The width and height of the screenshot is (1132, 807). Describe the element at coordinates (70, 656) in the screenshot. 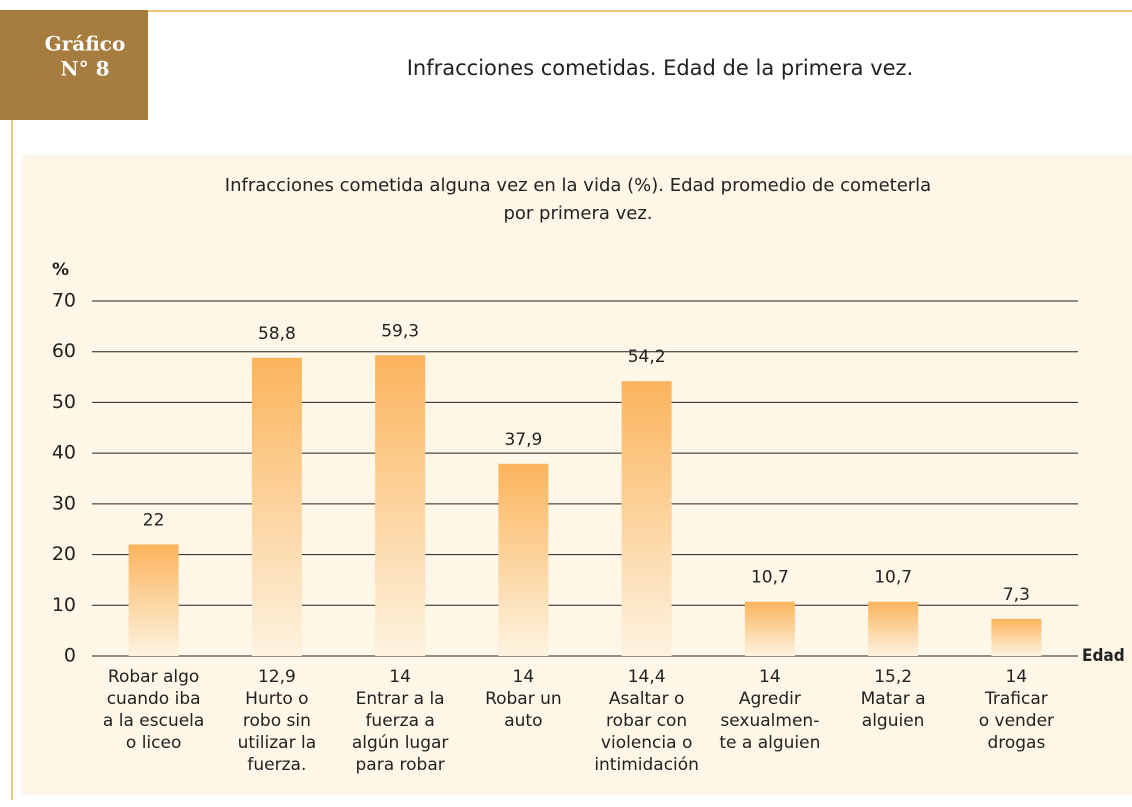

I see `y-tick-label: 0` at that location.